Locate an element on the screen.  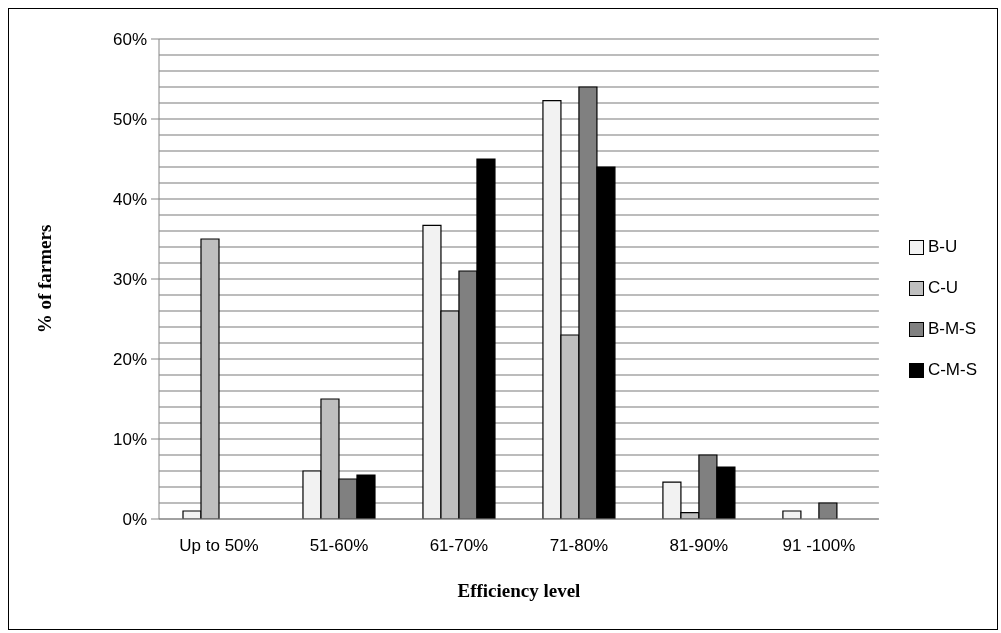
y-tick-label: 40% is located at coordinates (129, 199).